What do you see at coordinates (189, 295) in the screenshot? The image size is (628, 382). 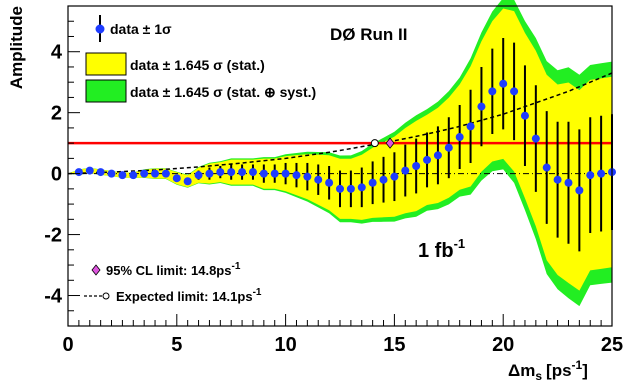 I see `legend-expected-label: Expected limit: 14.1ps-1` at bounding box center [189, 295].